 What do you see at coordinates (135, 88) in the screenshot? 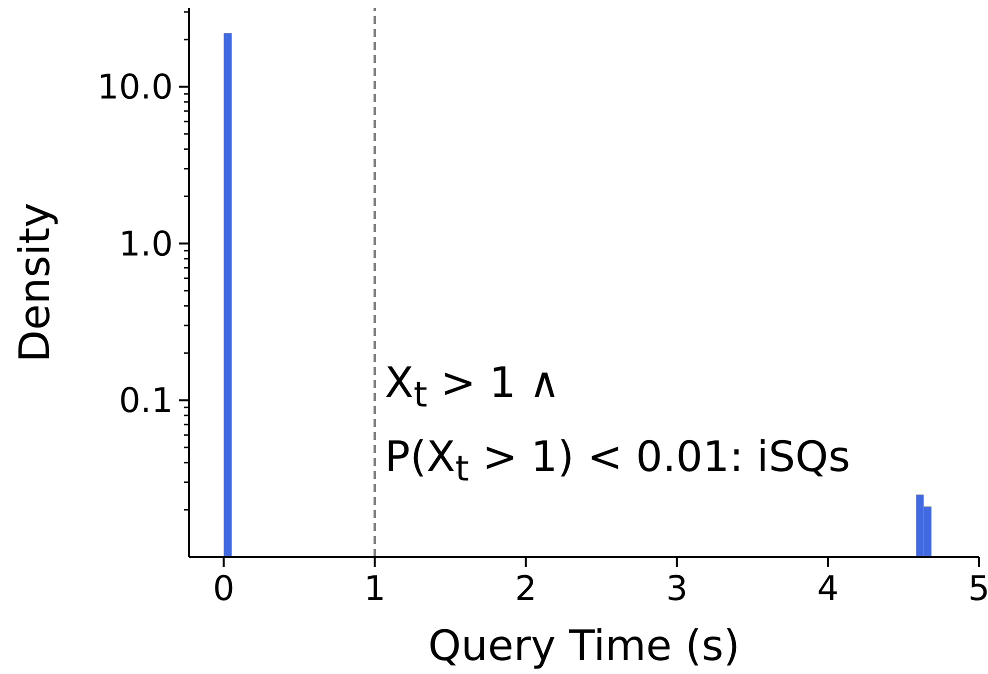
I see `y-tick-label: 10.0` at bounding box center [135, 88].